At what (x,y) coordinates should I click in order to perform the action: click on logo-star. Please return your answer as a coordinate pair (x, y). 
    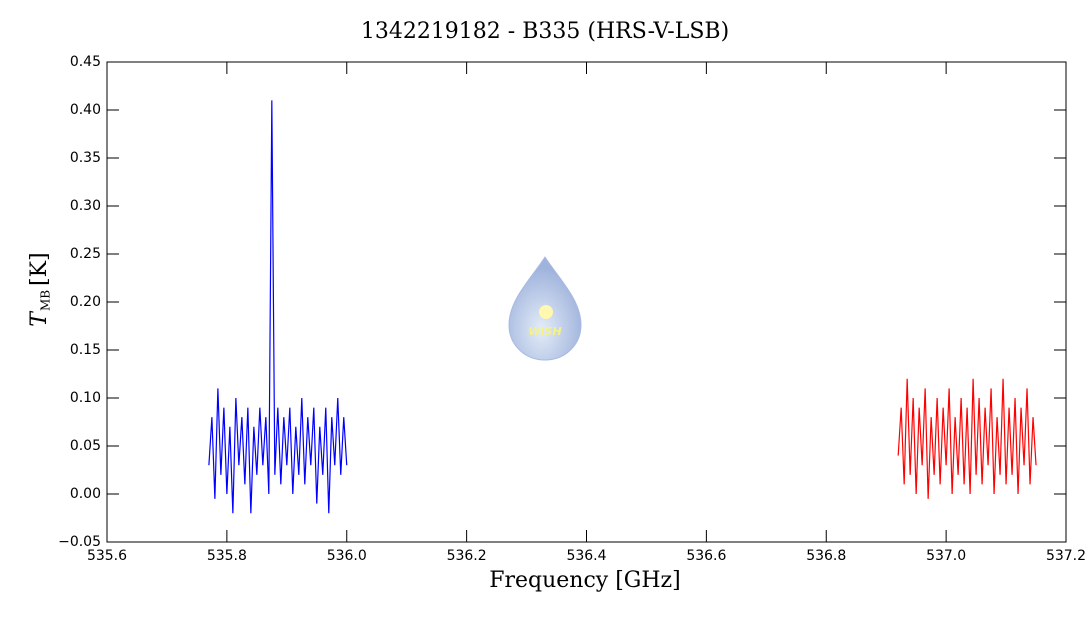
    Looking at the image, I should click on (546, 312).